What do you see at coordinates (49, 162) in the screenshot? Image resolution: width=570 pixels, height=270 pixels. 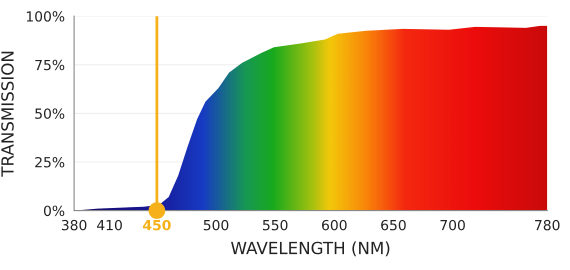 I see `y-tick-label: 25%` at bounding box center [49, 162].